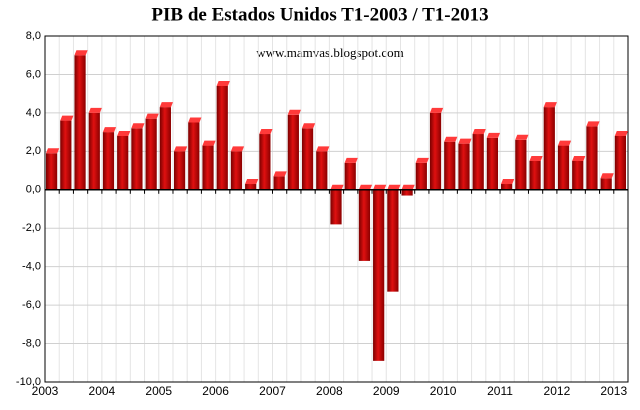  Describe the element at coordinates (158, 391) in the screenshot. I see `x-tick-label: 2005` at that location.